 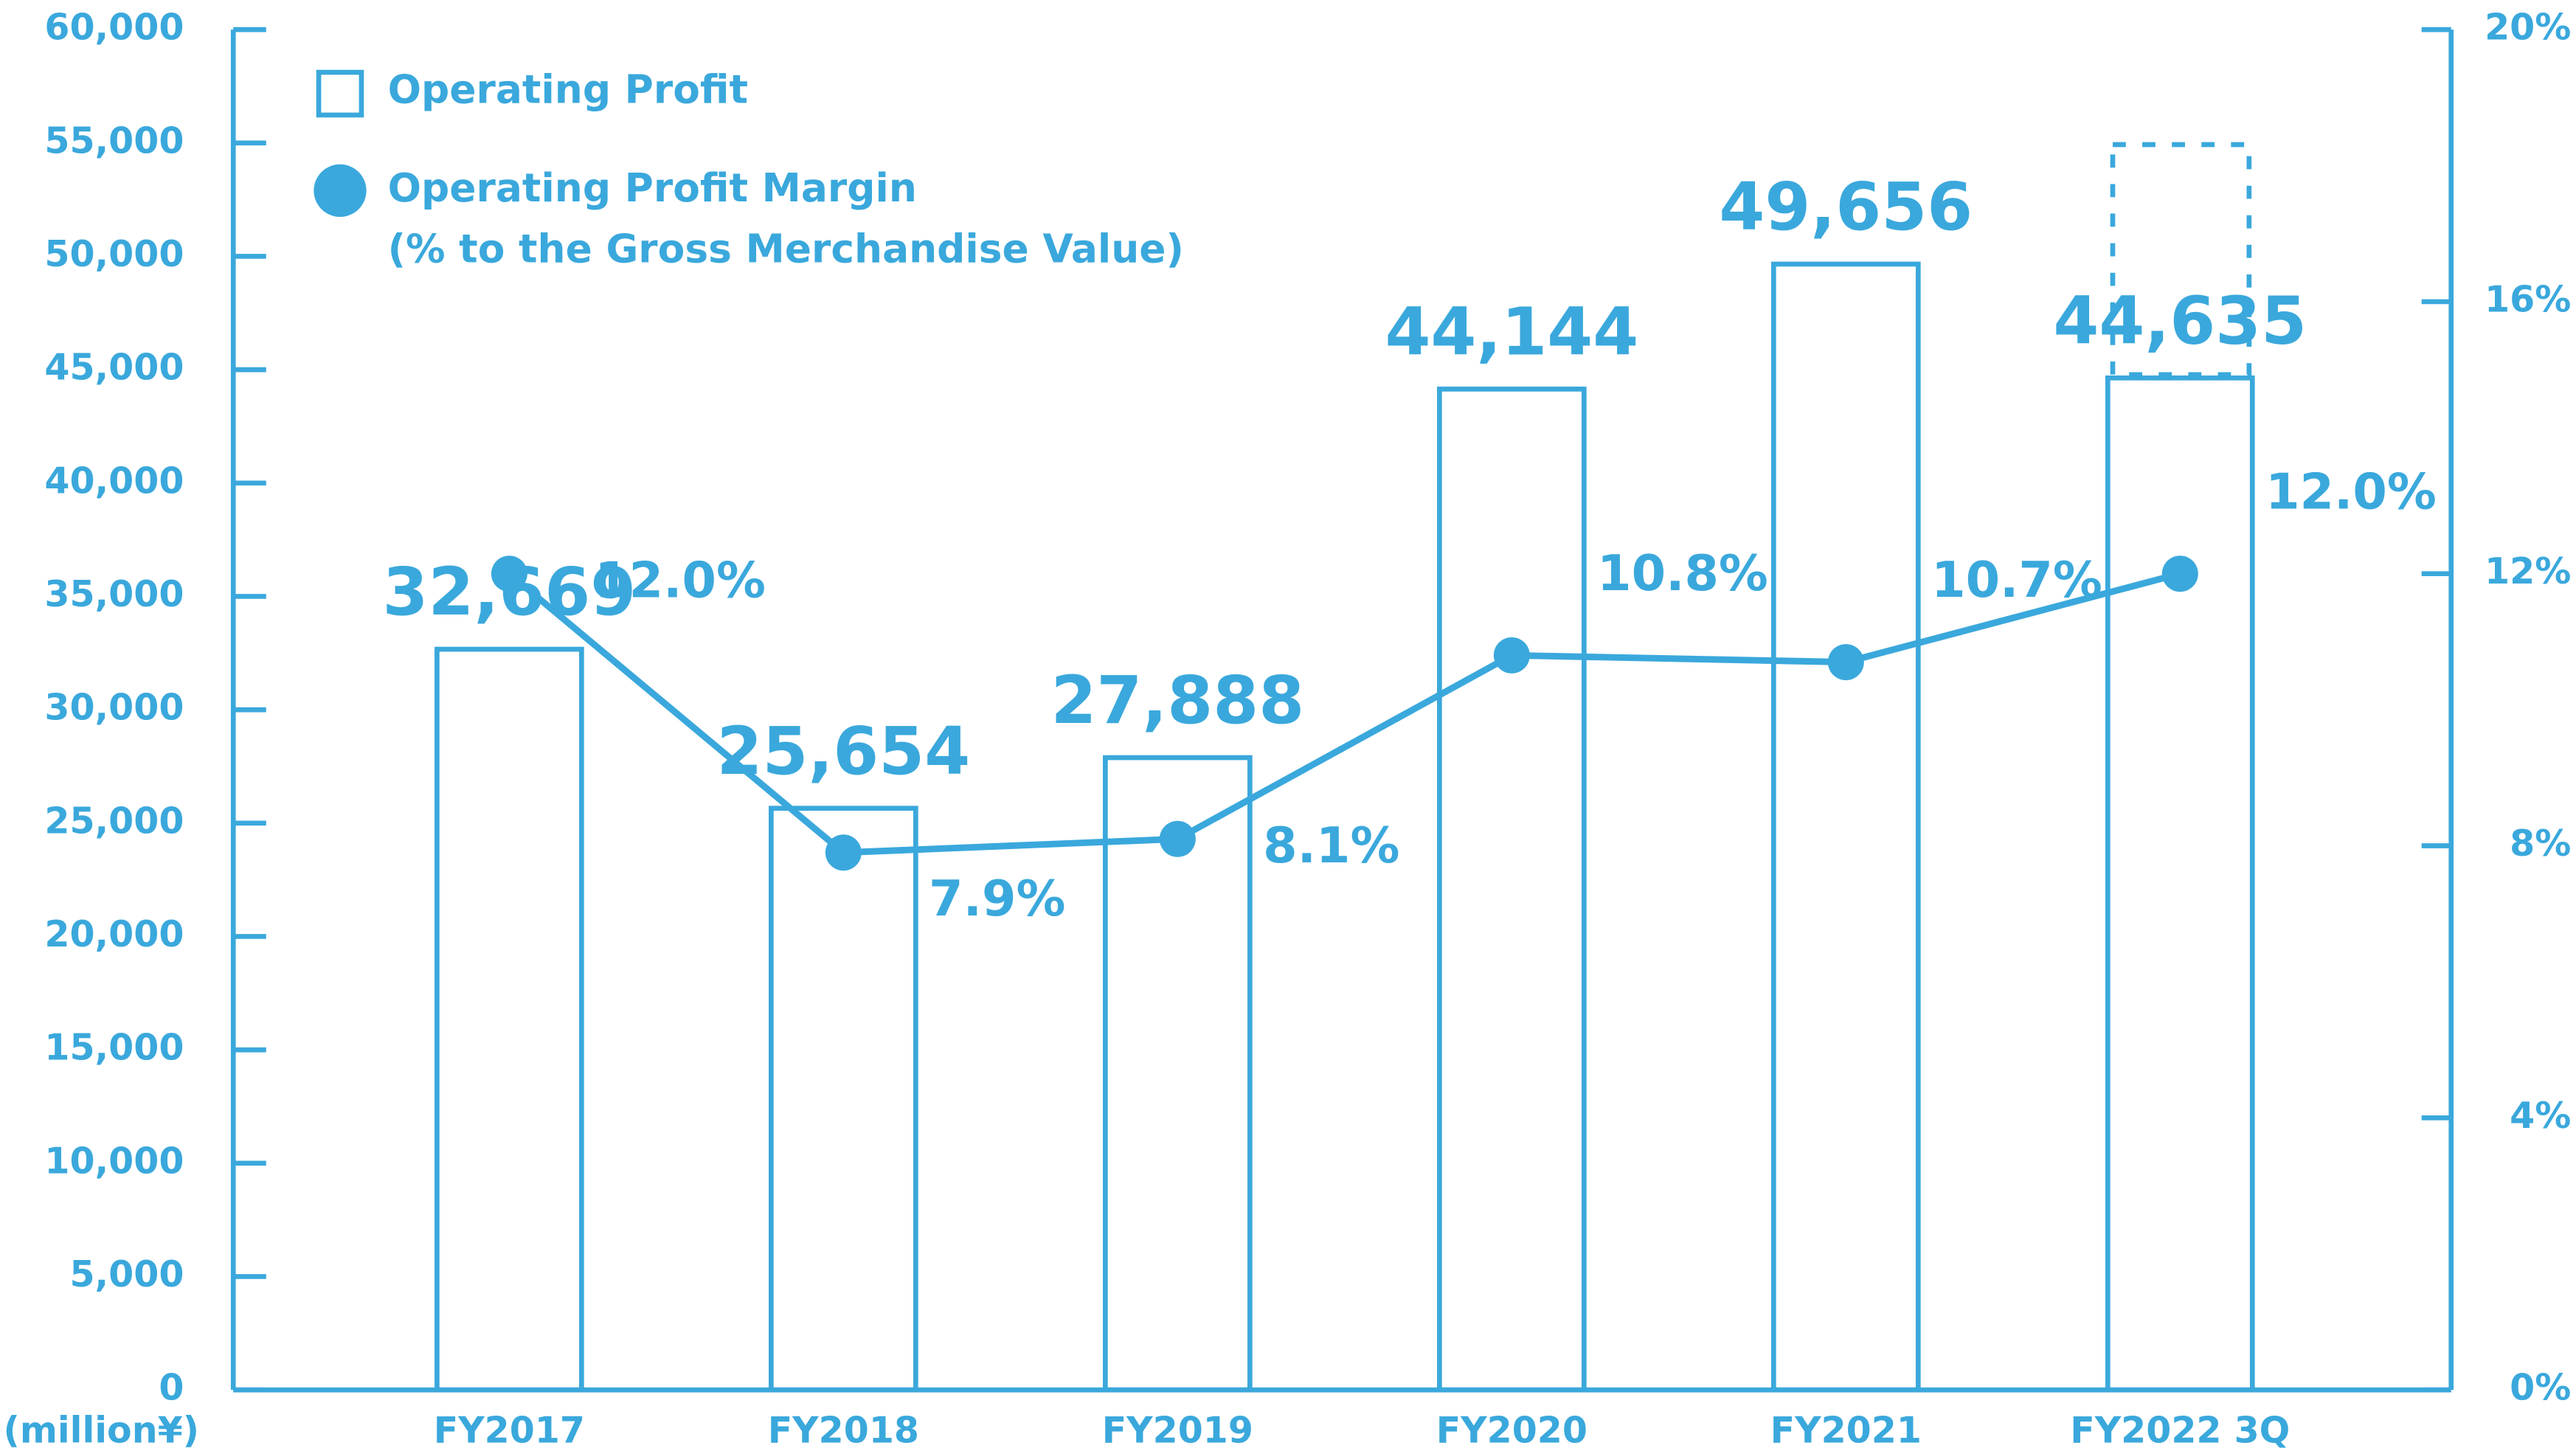 What do you see at coordinates (2017, 580) in the screenshot?
I see `line-value-label: 10.7%` at bounding box center [2017, 580].